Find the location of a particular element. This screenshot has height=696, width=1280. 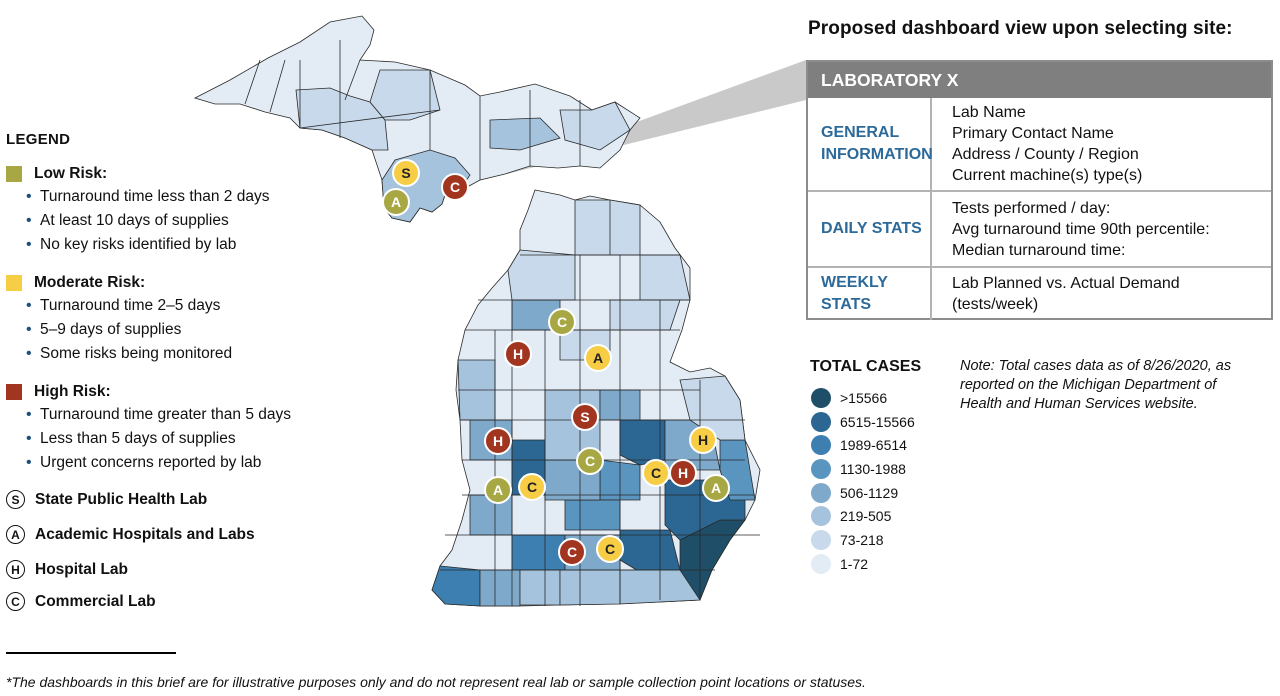

legend-type-hospital: H Hospital Lab is located at coordinates (67, 569).